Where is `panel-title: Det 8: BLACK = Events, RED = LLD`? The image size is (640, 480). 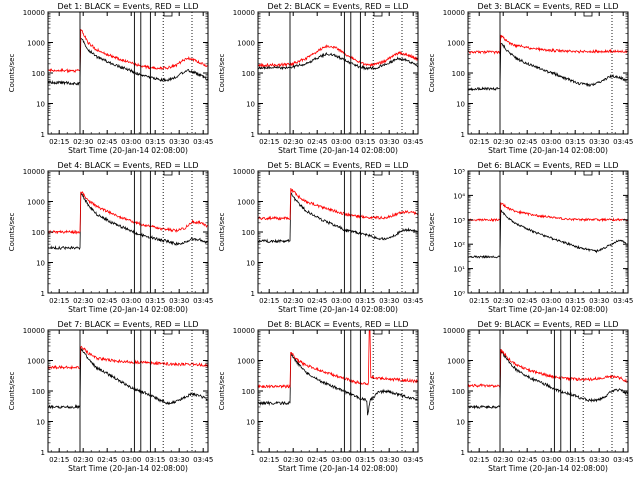
panel-title: Det 8: BLACK = Events, RED = LLD is located at coordinates (338, 324).